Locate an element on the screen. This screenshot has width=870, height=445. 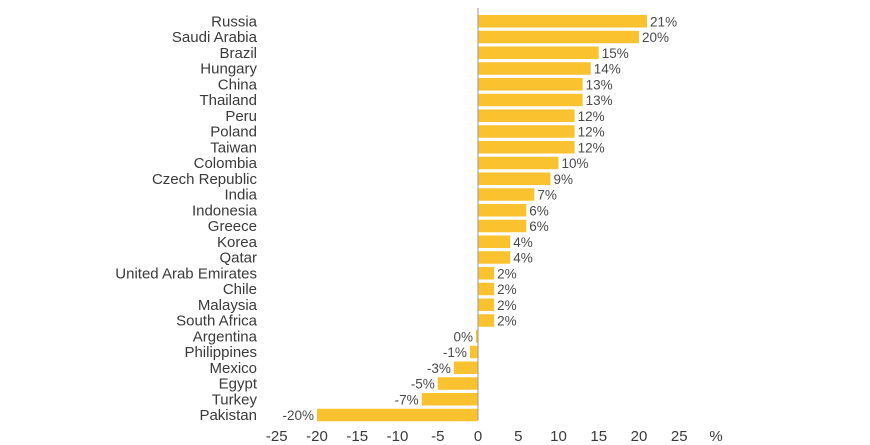
category-label: Pakistan is located at coordinates (228, 415).